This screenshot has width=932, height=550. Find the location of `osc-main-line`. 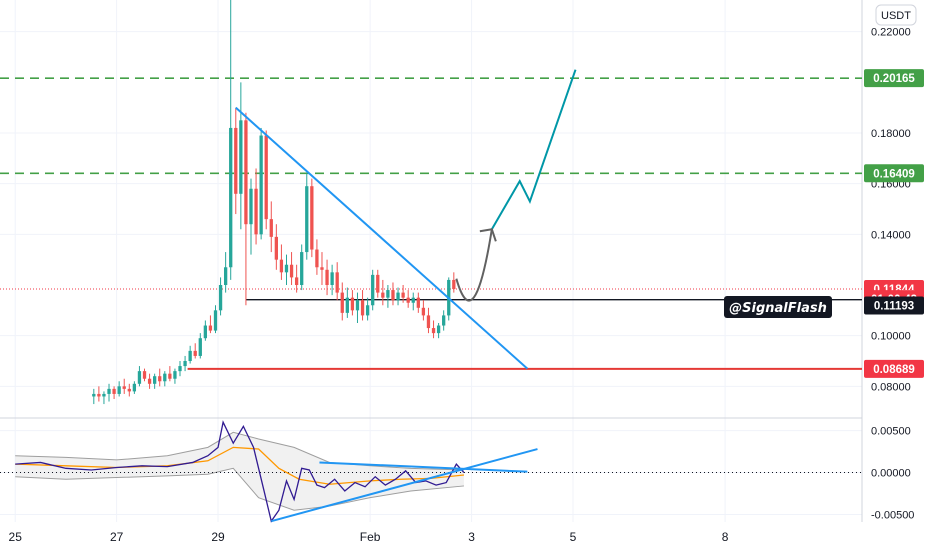

osc-main-line is located at coordinates (240, 471).